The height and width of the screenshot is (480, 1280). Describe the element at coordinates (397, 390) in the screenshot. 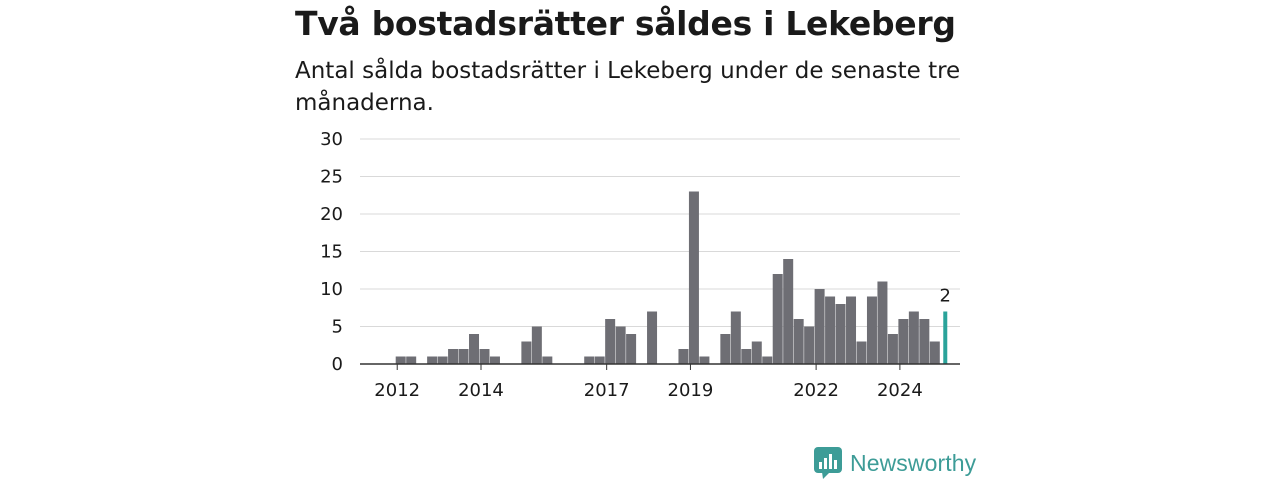

I see `x-tick-label: 2012` at that location.